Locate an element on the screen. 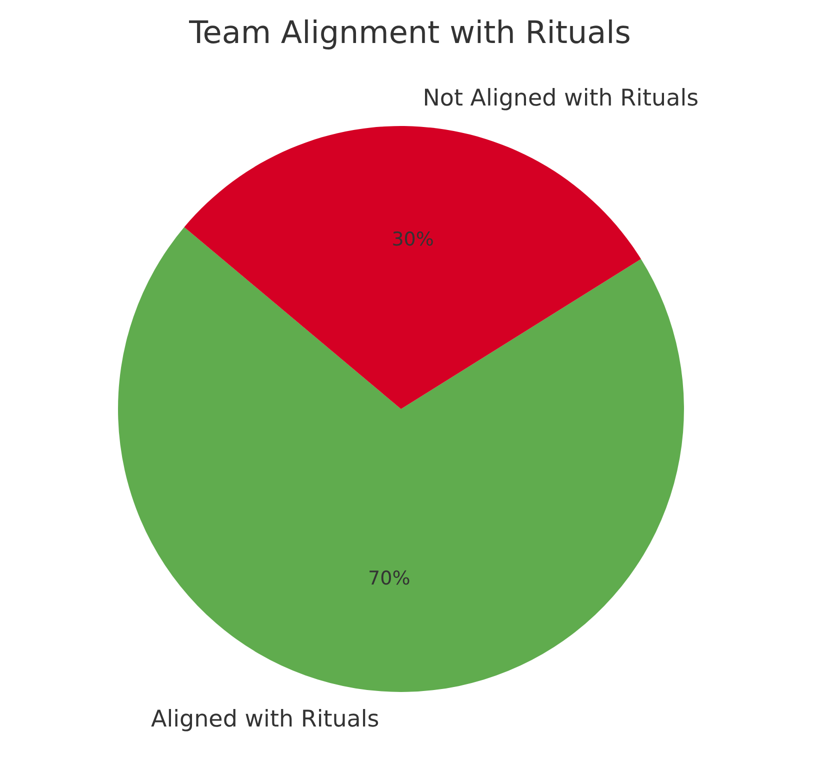  chart-title: Team Alignment with Rituals is located at coordinates (409, 33).